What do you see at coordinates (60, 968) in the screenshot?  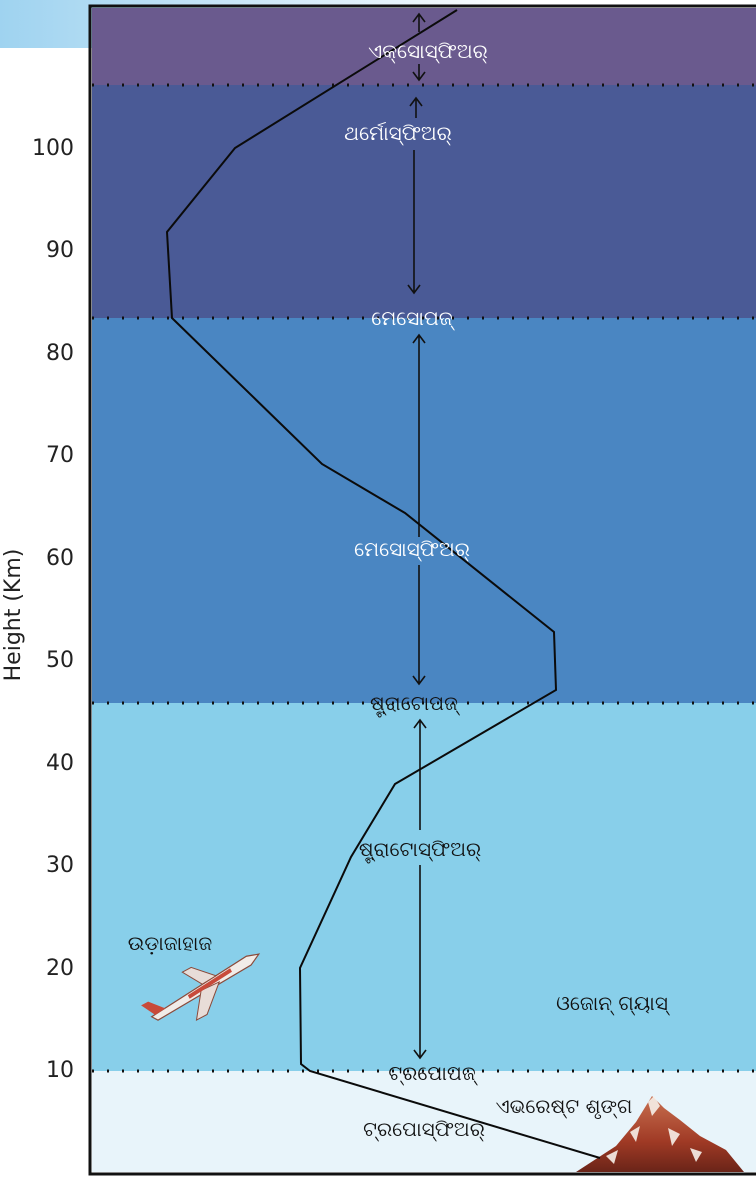 I see `y-tick-20: 20` at bounding box center [60, 968].